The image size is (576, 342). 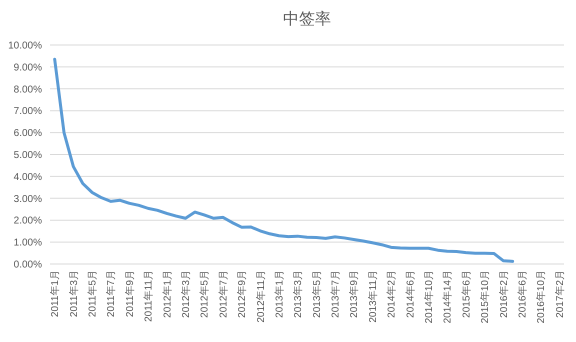 What do you see at coordinates (242, 294) in the screenshot?
I see `x-tick-label: 2012年9月` at bounding box center [242, 294].